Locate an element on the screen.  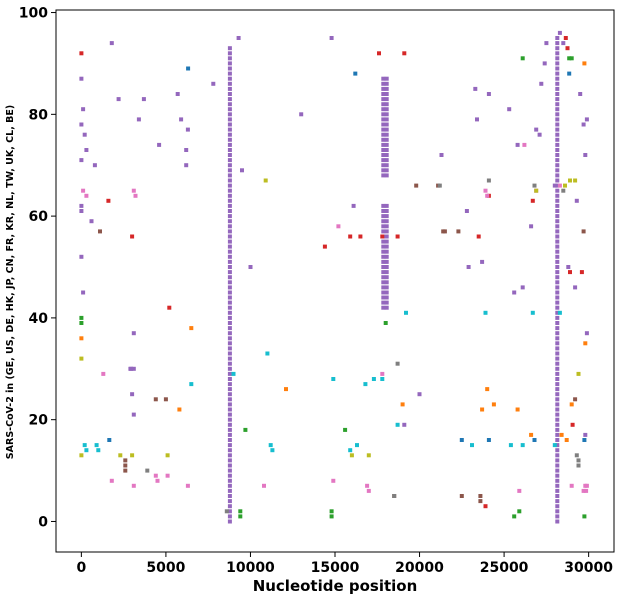
x-tick-label: 10000 is located at coordinates (250, 568).